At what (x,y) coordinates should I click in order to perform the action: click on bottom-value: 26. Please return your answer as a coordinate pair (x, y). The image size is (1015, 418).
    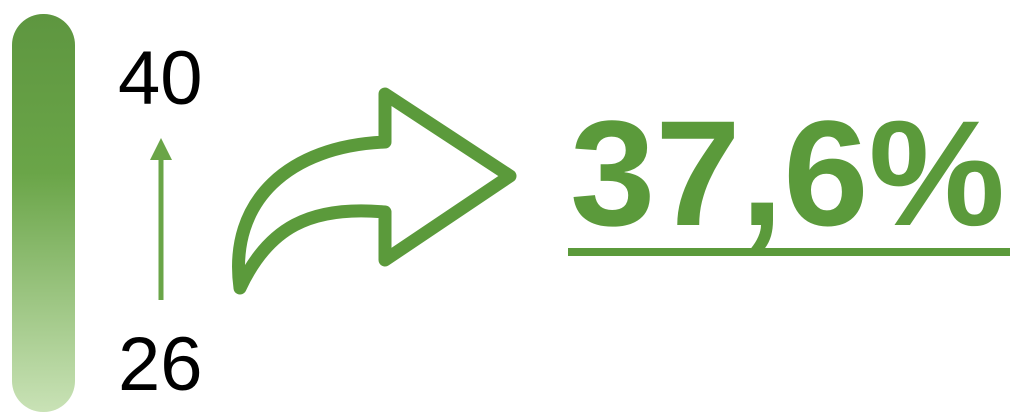
    Looking at the image, I should click on (160, 364).